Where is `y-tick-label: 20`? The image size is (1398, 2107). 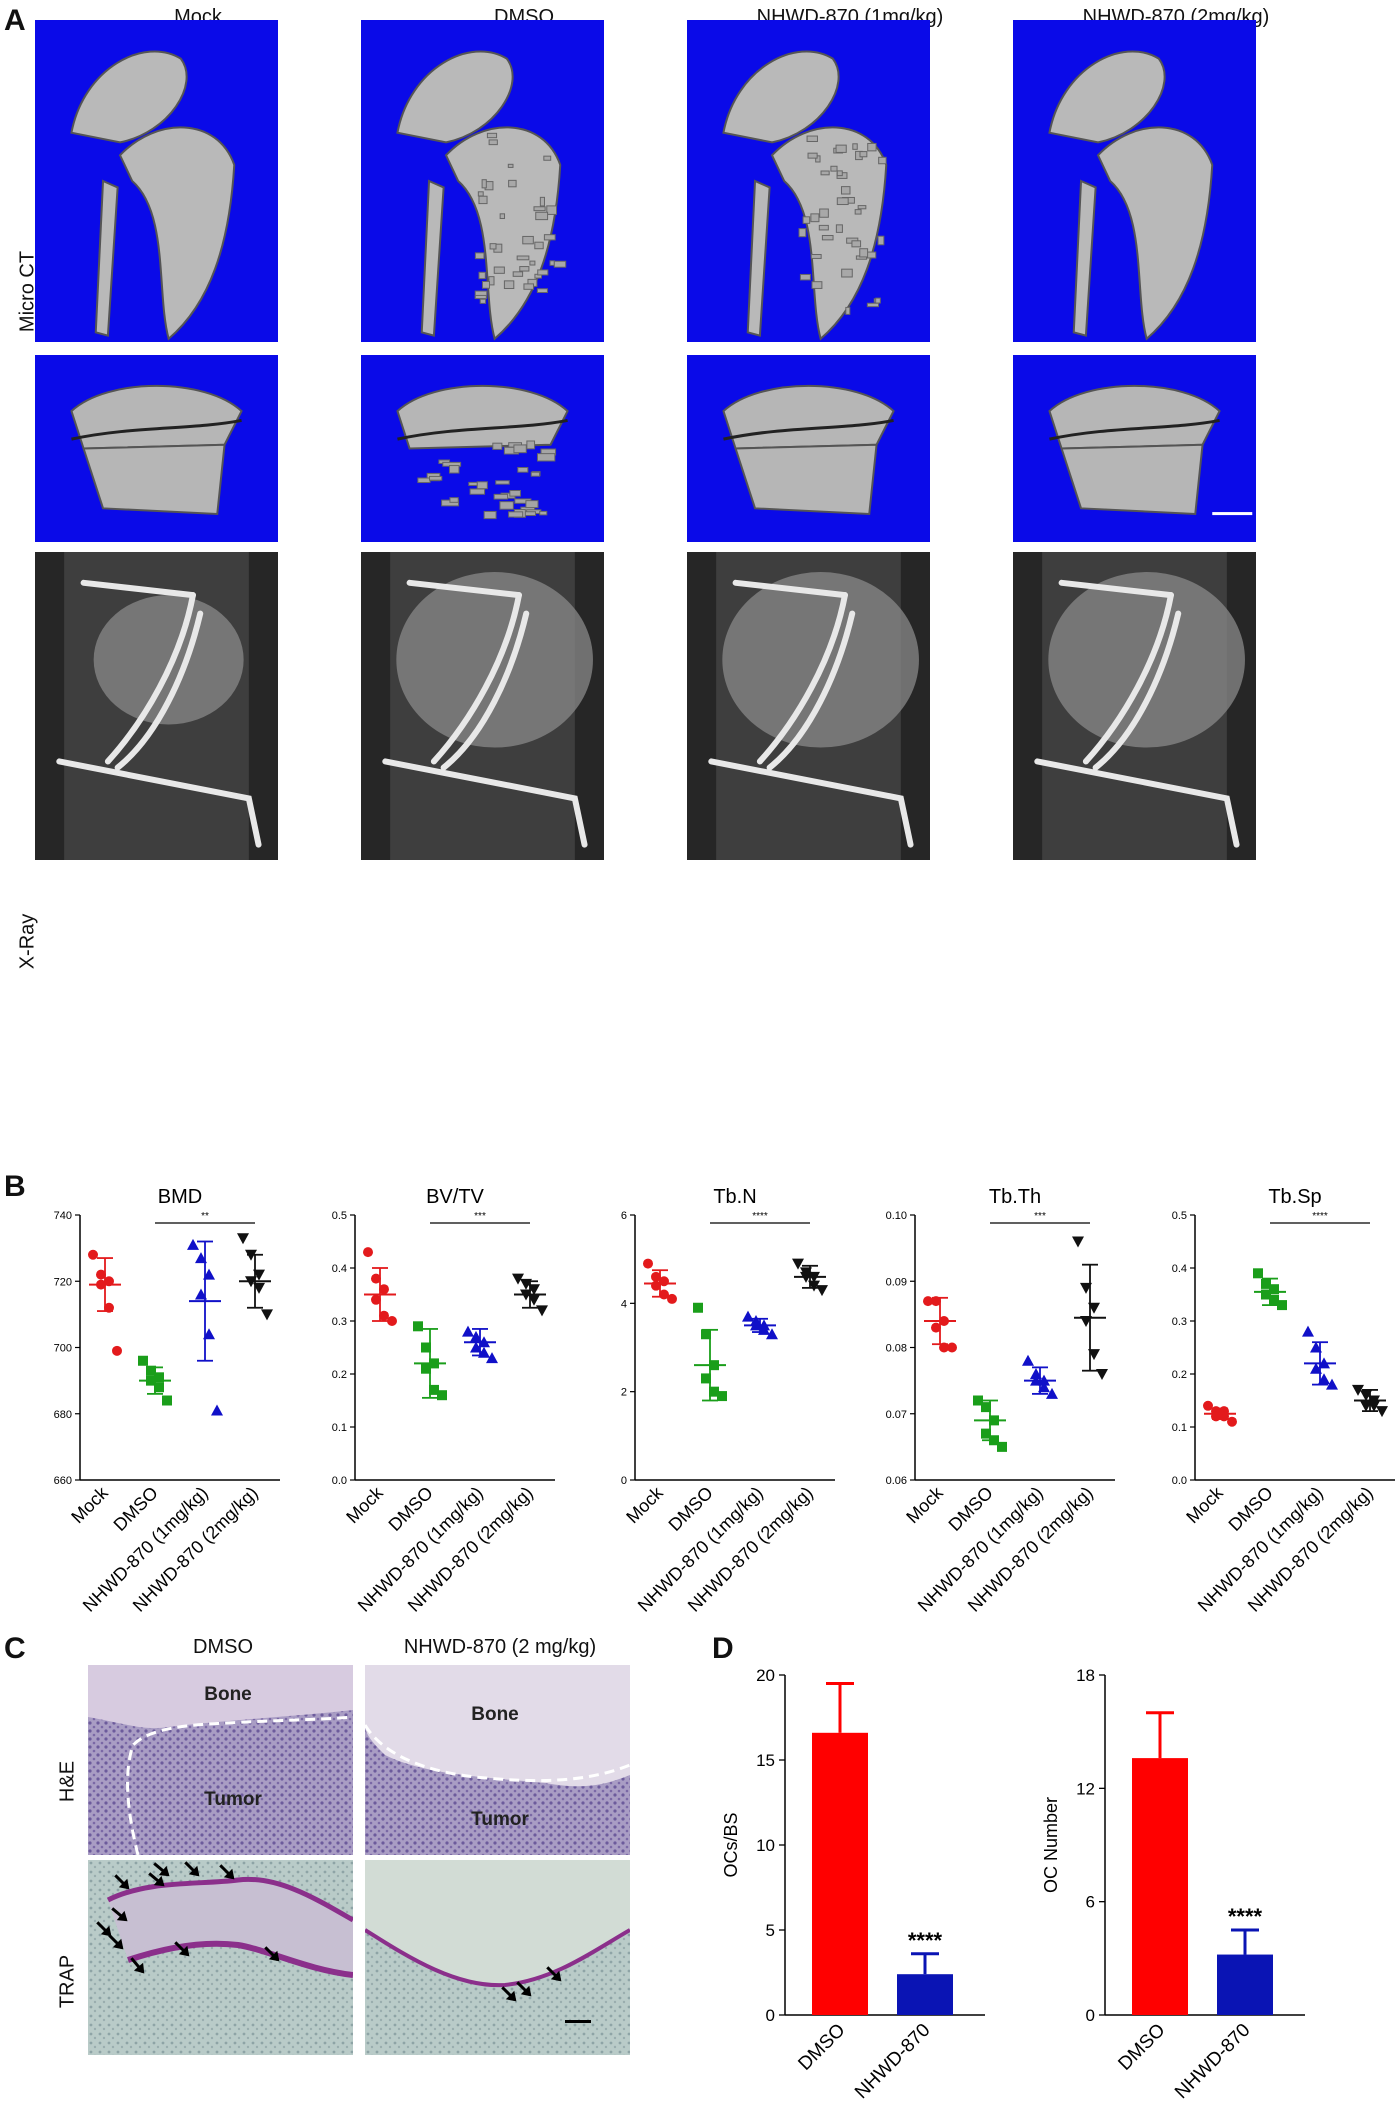 y-tick-label: 20 is located at coordinates (765, 1675).